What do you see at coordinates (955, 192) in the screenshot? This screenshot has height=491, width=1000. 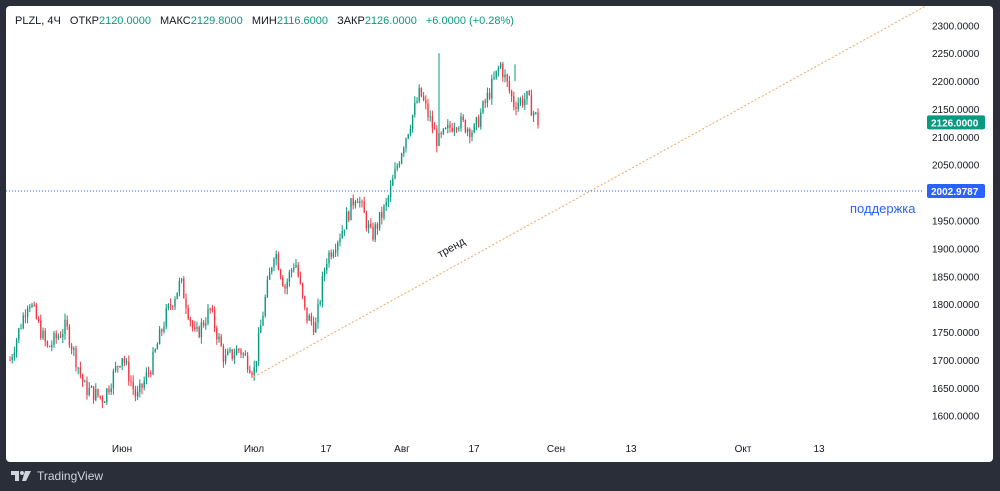 I see `svg-text: 2002.9787` at bounding box center [955, 192].